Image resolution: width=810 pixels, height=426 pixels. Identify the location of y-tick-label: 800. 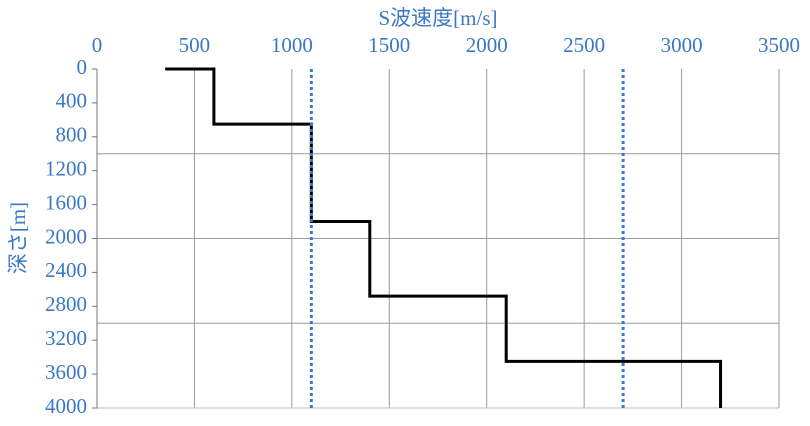
(72, 135).